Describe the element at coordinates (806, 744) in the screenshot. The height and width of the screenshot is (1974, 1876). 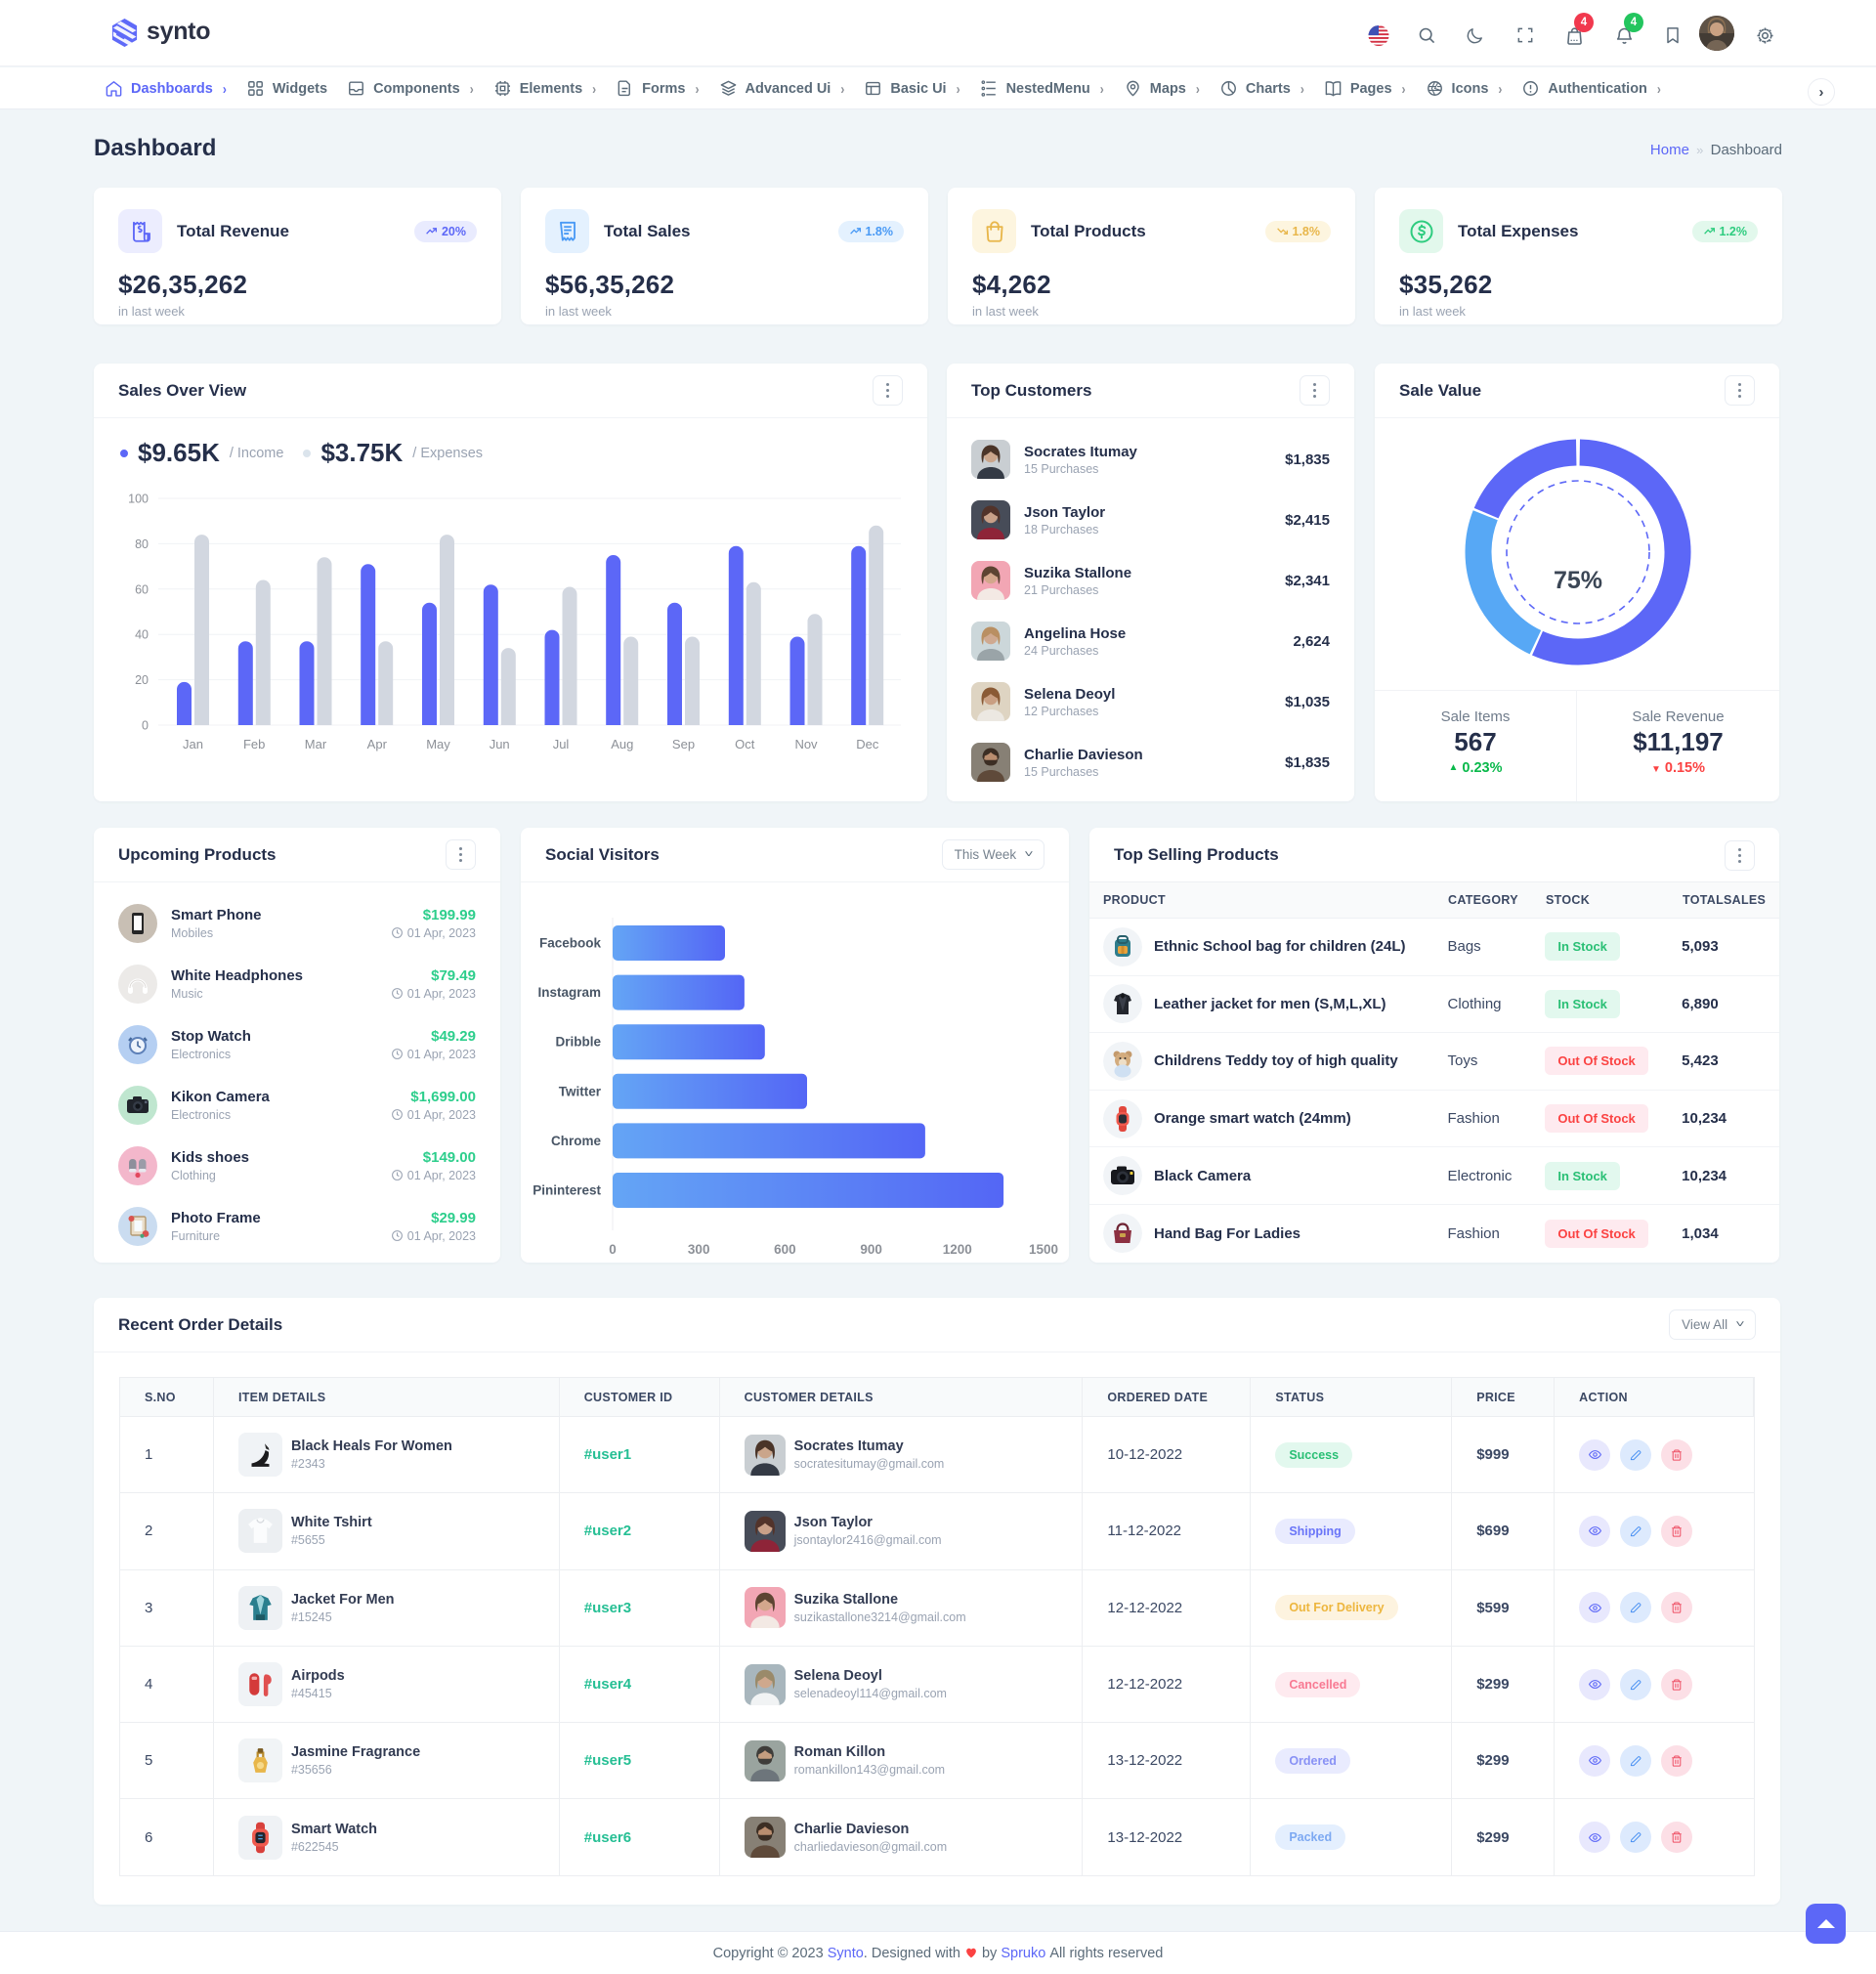
I see `svg-text: Nov` at that location.